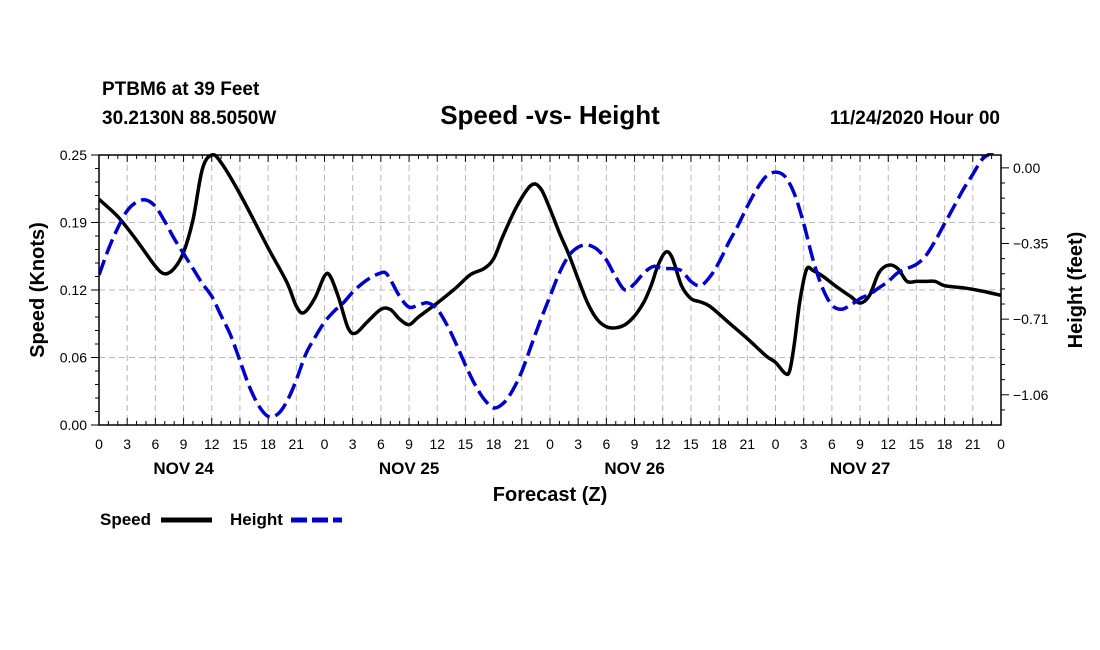 The width and height of the screenshot is (1100, 650). What do you see at coordinates (634, 468) in the screenshot?
I see `day-label: NOV 26` at bounding box center [634, 468].